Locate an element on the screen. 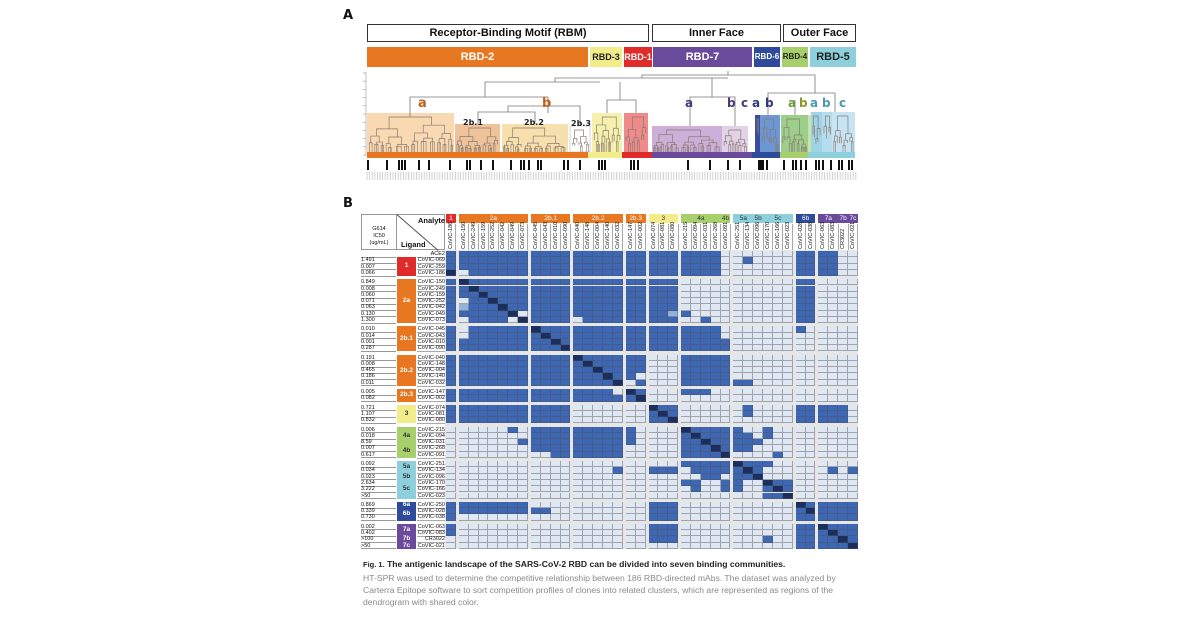  row-group-label: 5c is located at coordinates (406, 489).